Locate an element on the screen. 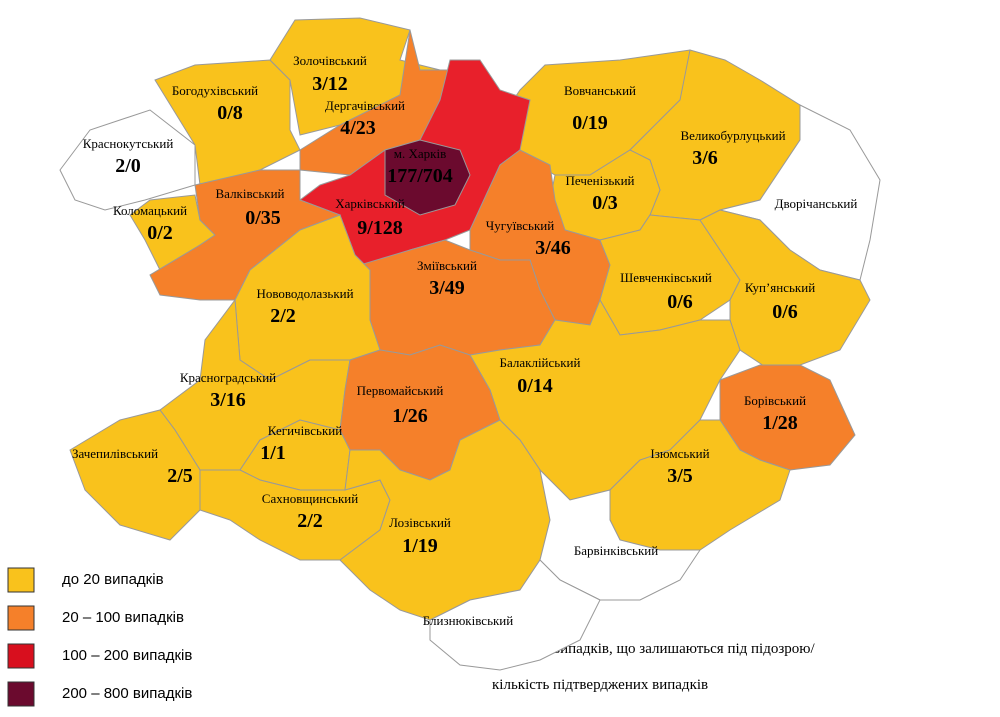  legend-label: 200 – 800 випадків is located at coordinates (127, 693).